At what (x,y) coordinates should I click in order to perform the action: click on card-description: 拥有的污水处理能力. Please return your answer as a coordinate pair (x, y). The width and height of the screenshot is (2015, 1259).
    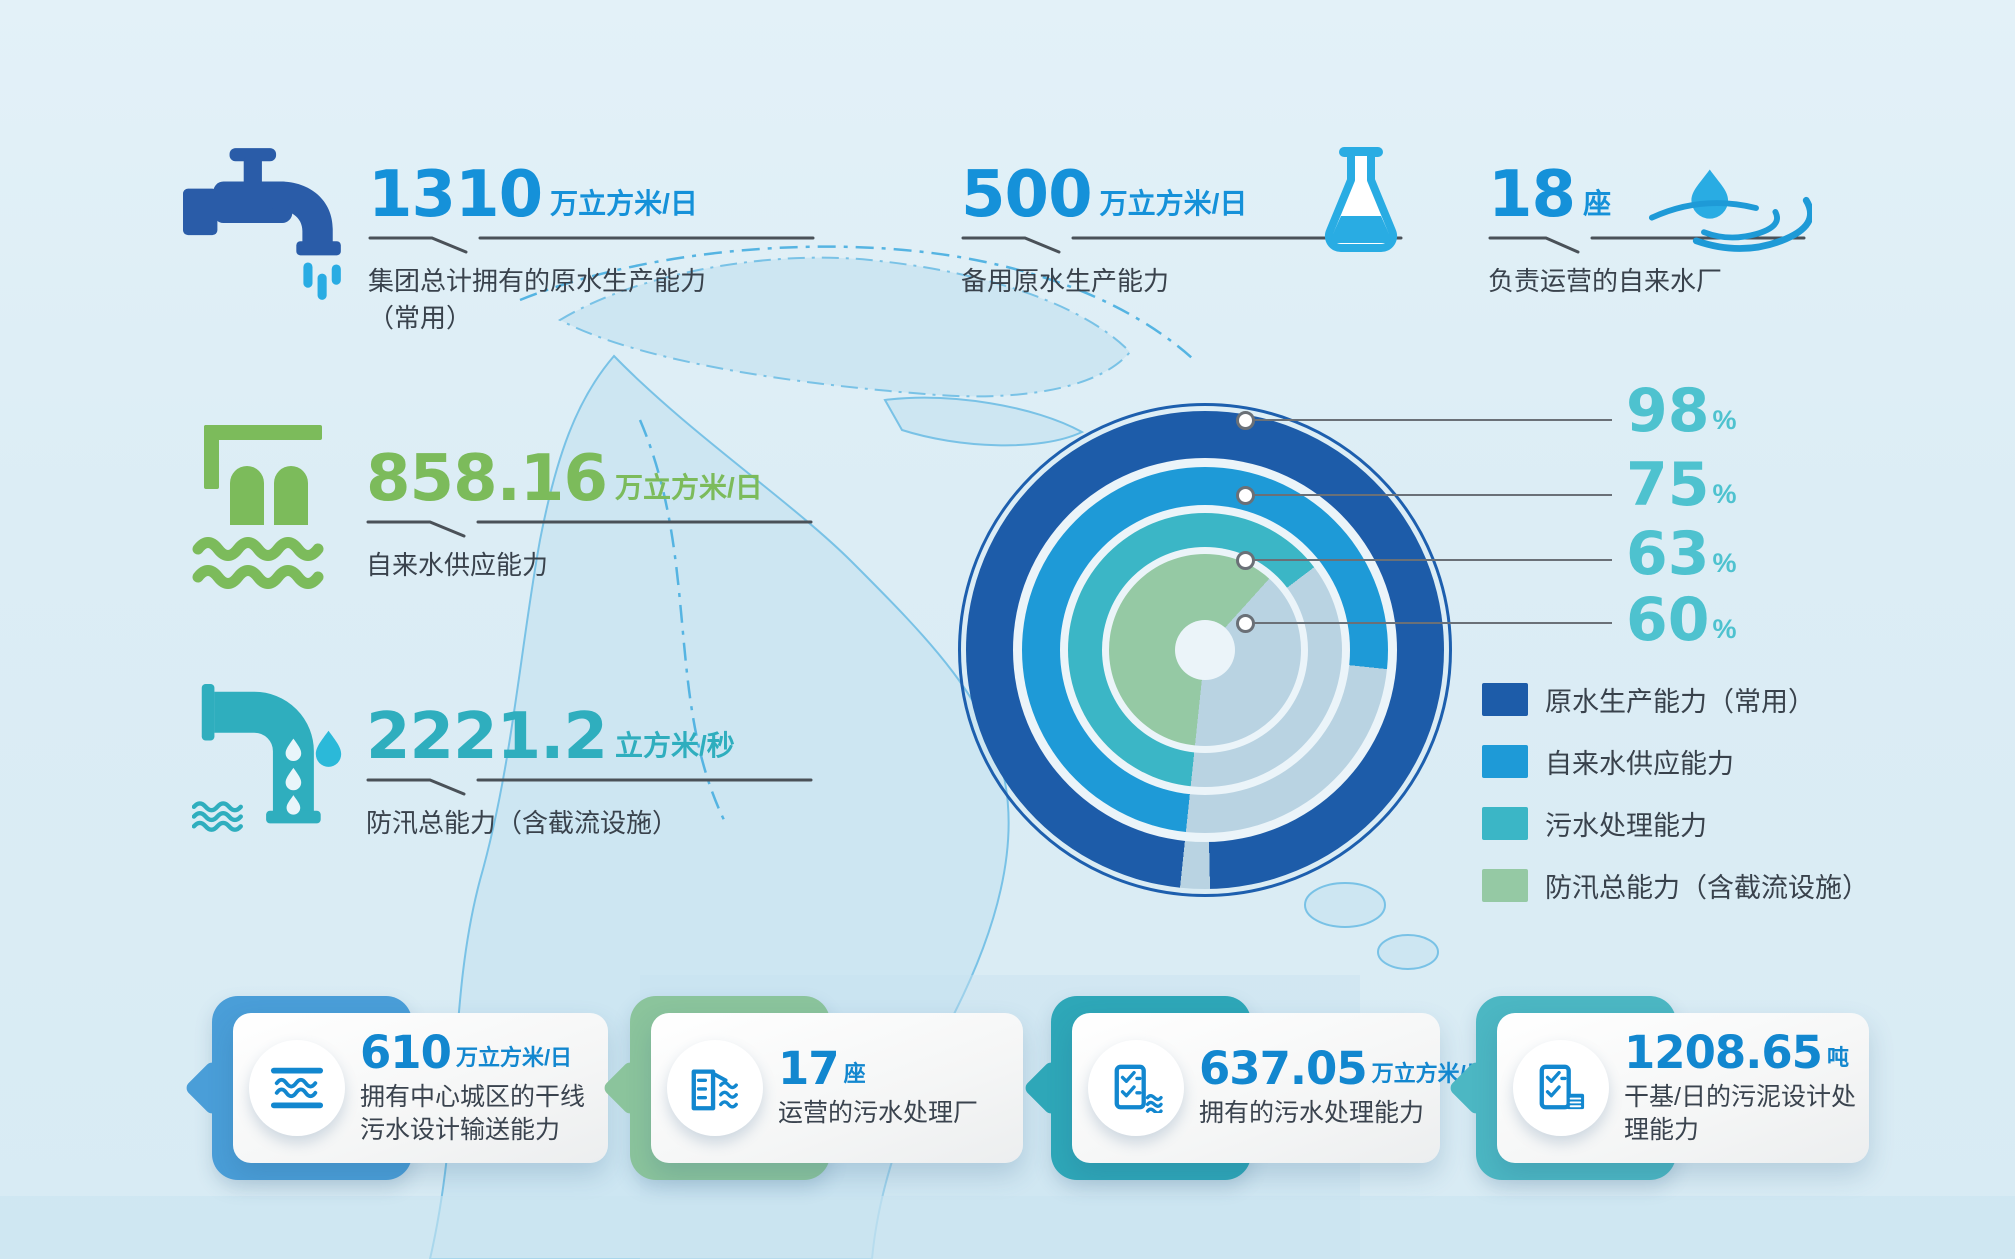
    Looking at the image, I should click on (1312, 1113).